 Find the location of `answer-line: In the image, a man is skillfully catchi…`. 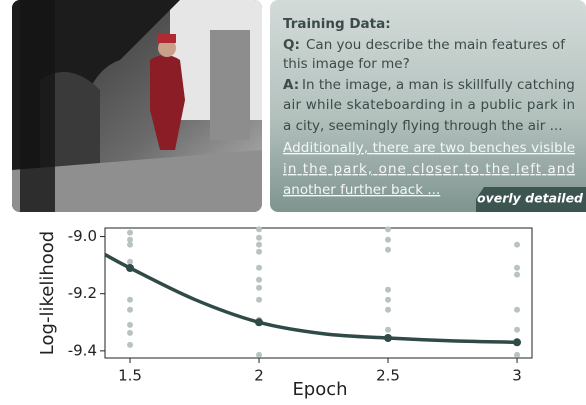

answer-line: In the image, a man is skillfully catchi… is located at coordinates (438, 85).